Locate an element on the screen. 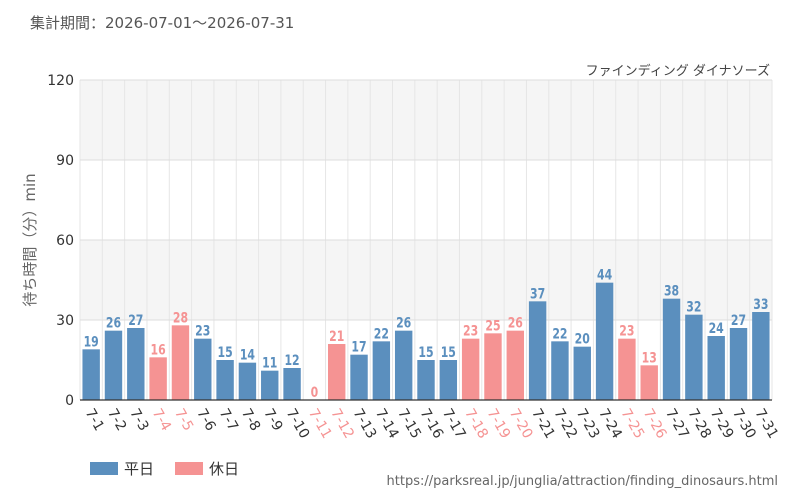  y-tick-label: 0 is located at coordinates (69, 401).